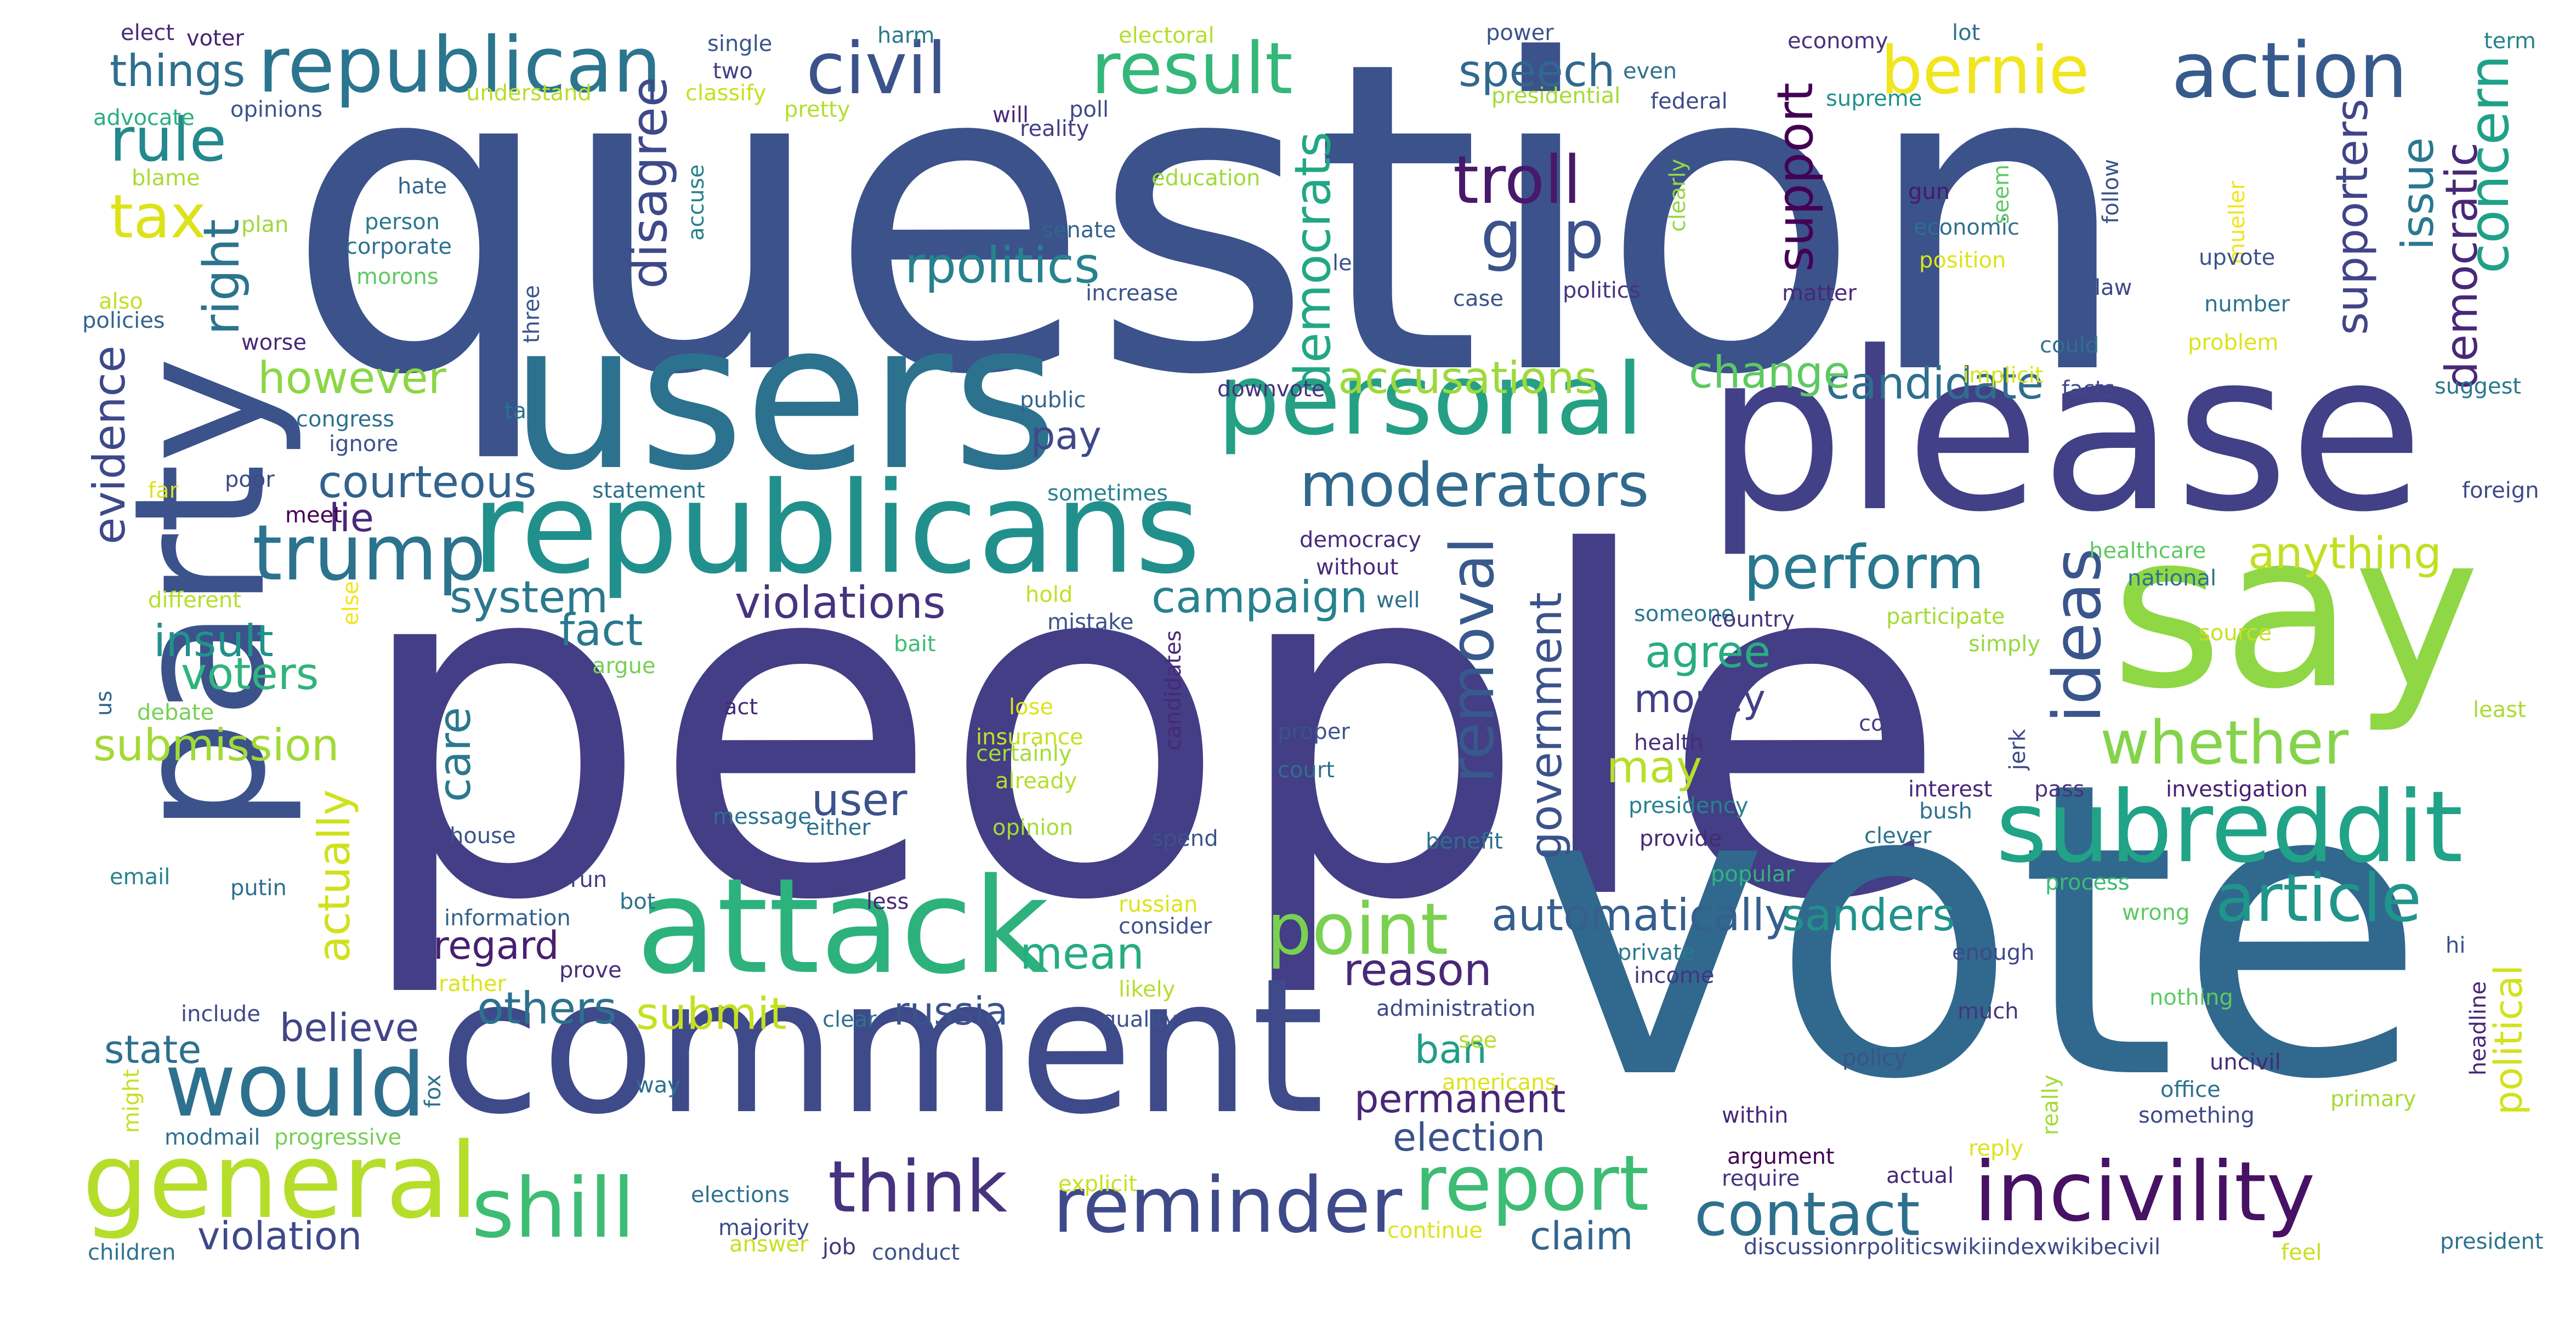  I want to click on word-modmail: modmail, so click(212, 1137).